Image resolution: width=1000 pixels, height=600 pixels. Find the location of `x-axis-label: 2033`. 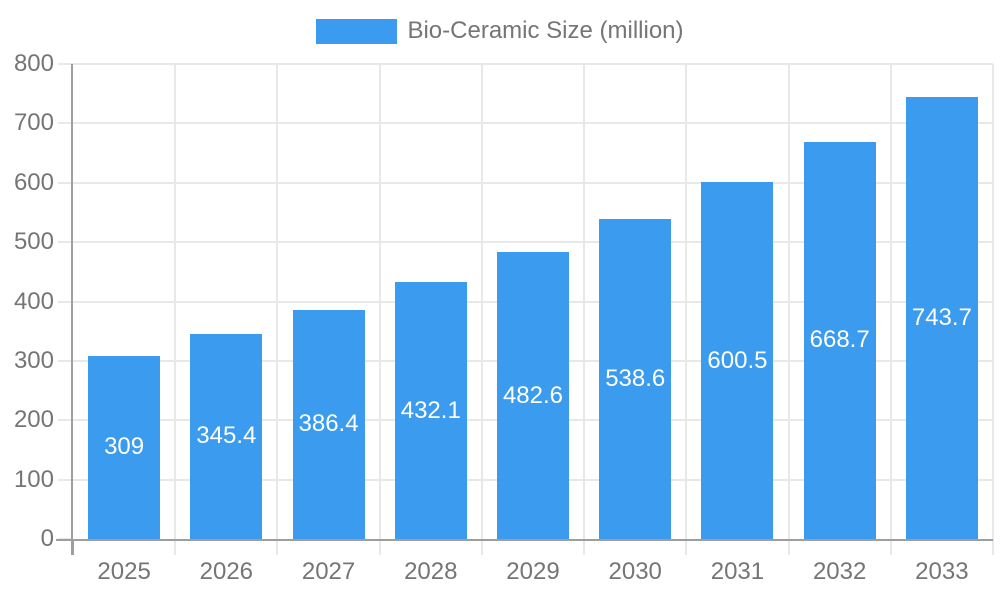

x-axis-label: 2033 is located at coordinates (942, 571).